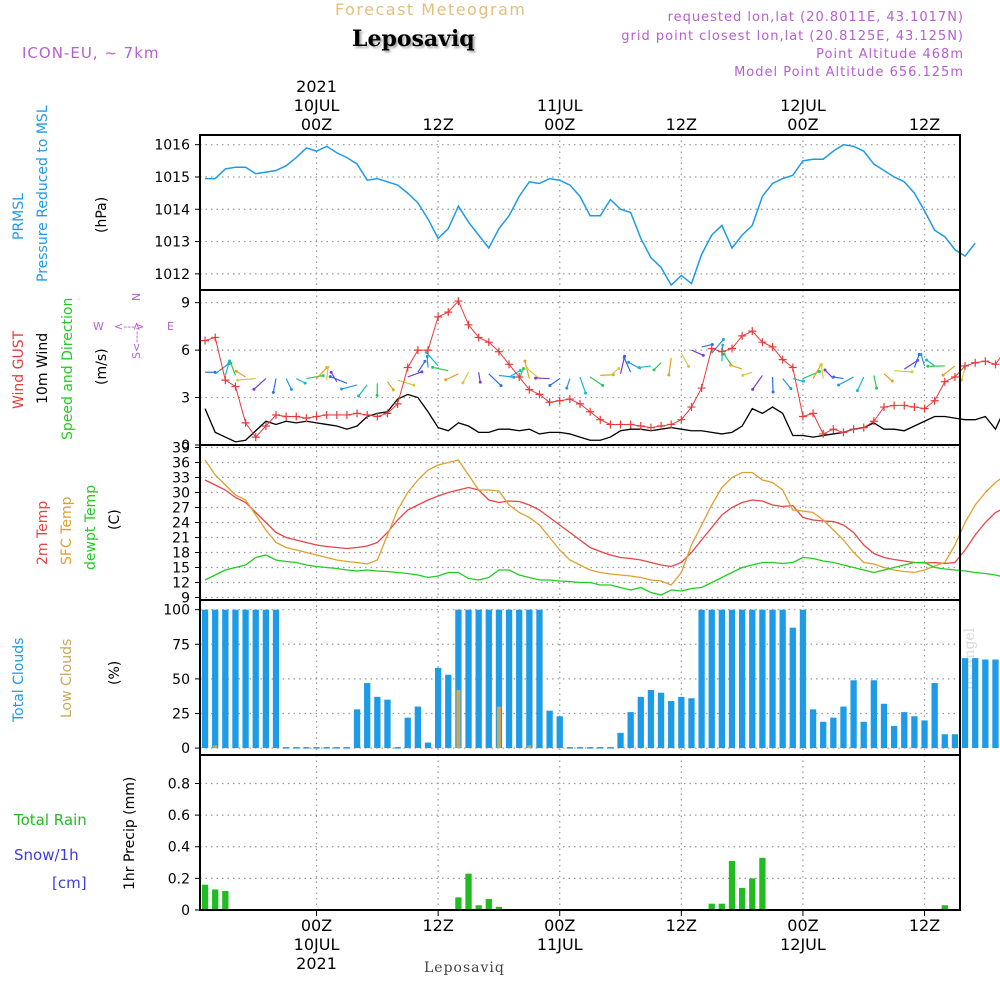  Describe the element at coordinates (316, 963) in the screenshot. I see `bottom-time-label: 2021` at that location.